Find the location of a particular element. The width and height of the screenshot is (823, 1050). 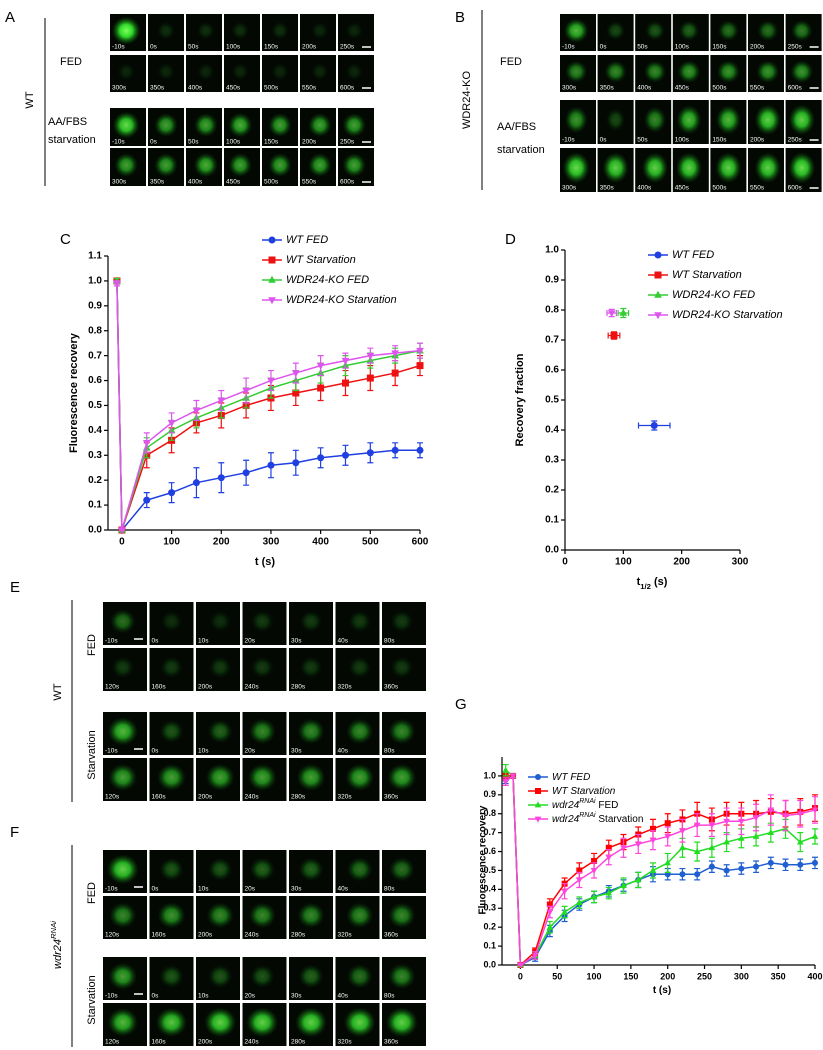

y-tick-label: 0.0 is located at coordinates (489, 964).